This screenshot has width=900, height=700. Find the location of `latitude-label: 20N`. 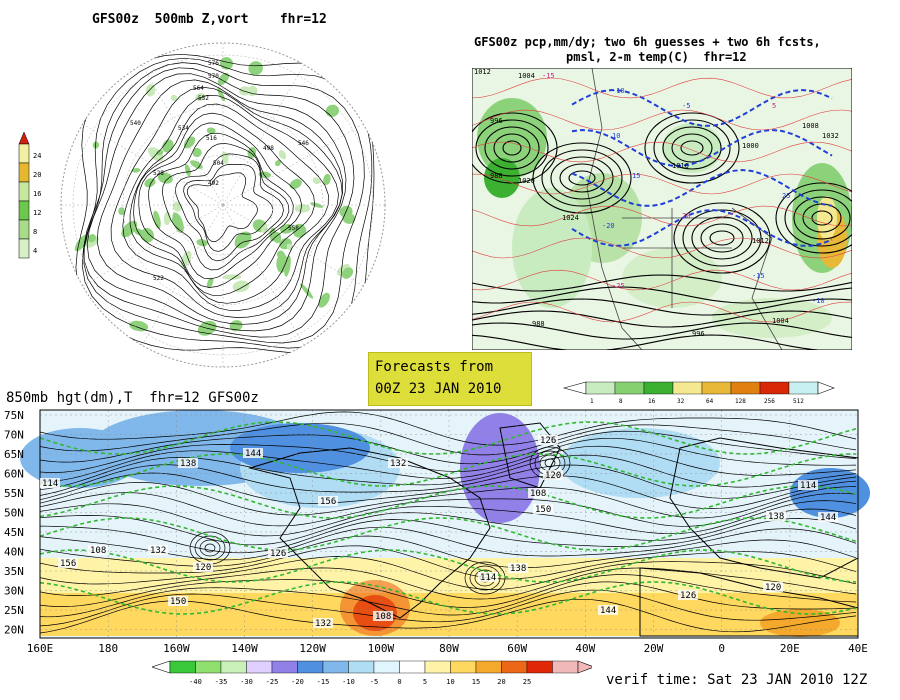

latitude-label: 20N is located at coordinates (14, 630).